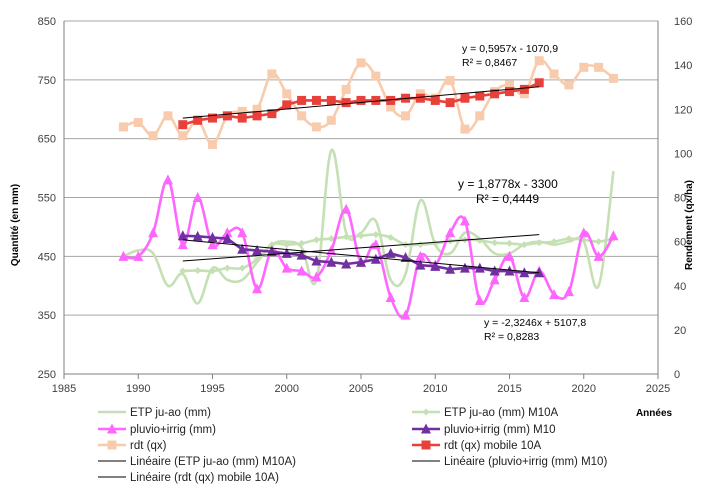  Describe the element at coordinates (435, 389) in the screenshot. I see `x-tick-label: 2010` at that location.